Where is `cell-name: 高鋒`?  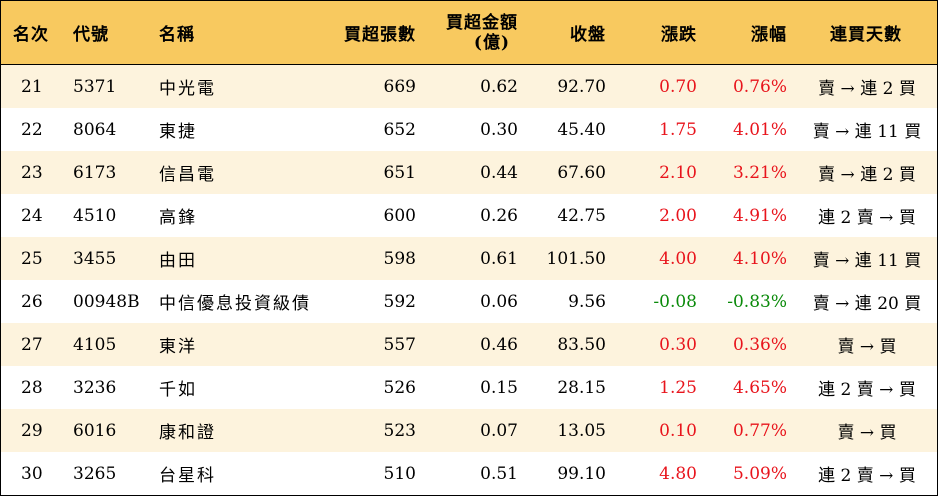 cell-name: 高鋒 is located at coordinates (178, 218).